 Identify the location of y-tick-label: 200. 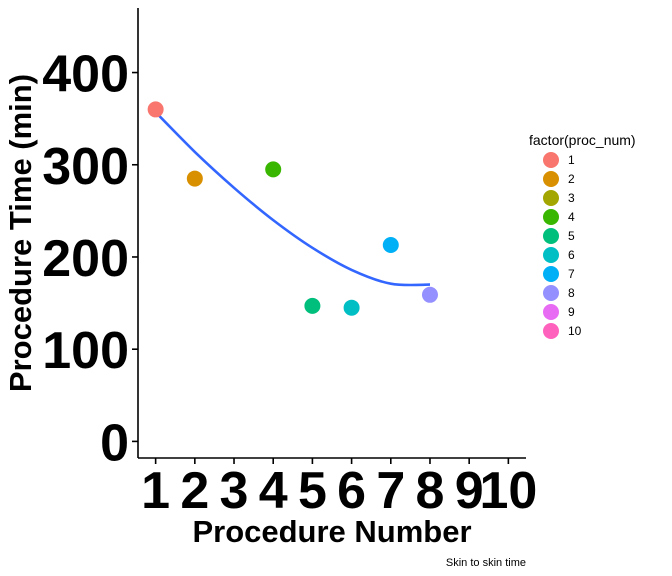
(85, 259).